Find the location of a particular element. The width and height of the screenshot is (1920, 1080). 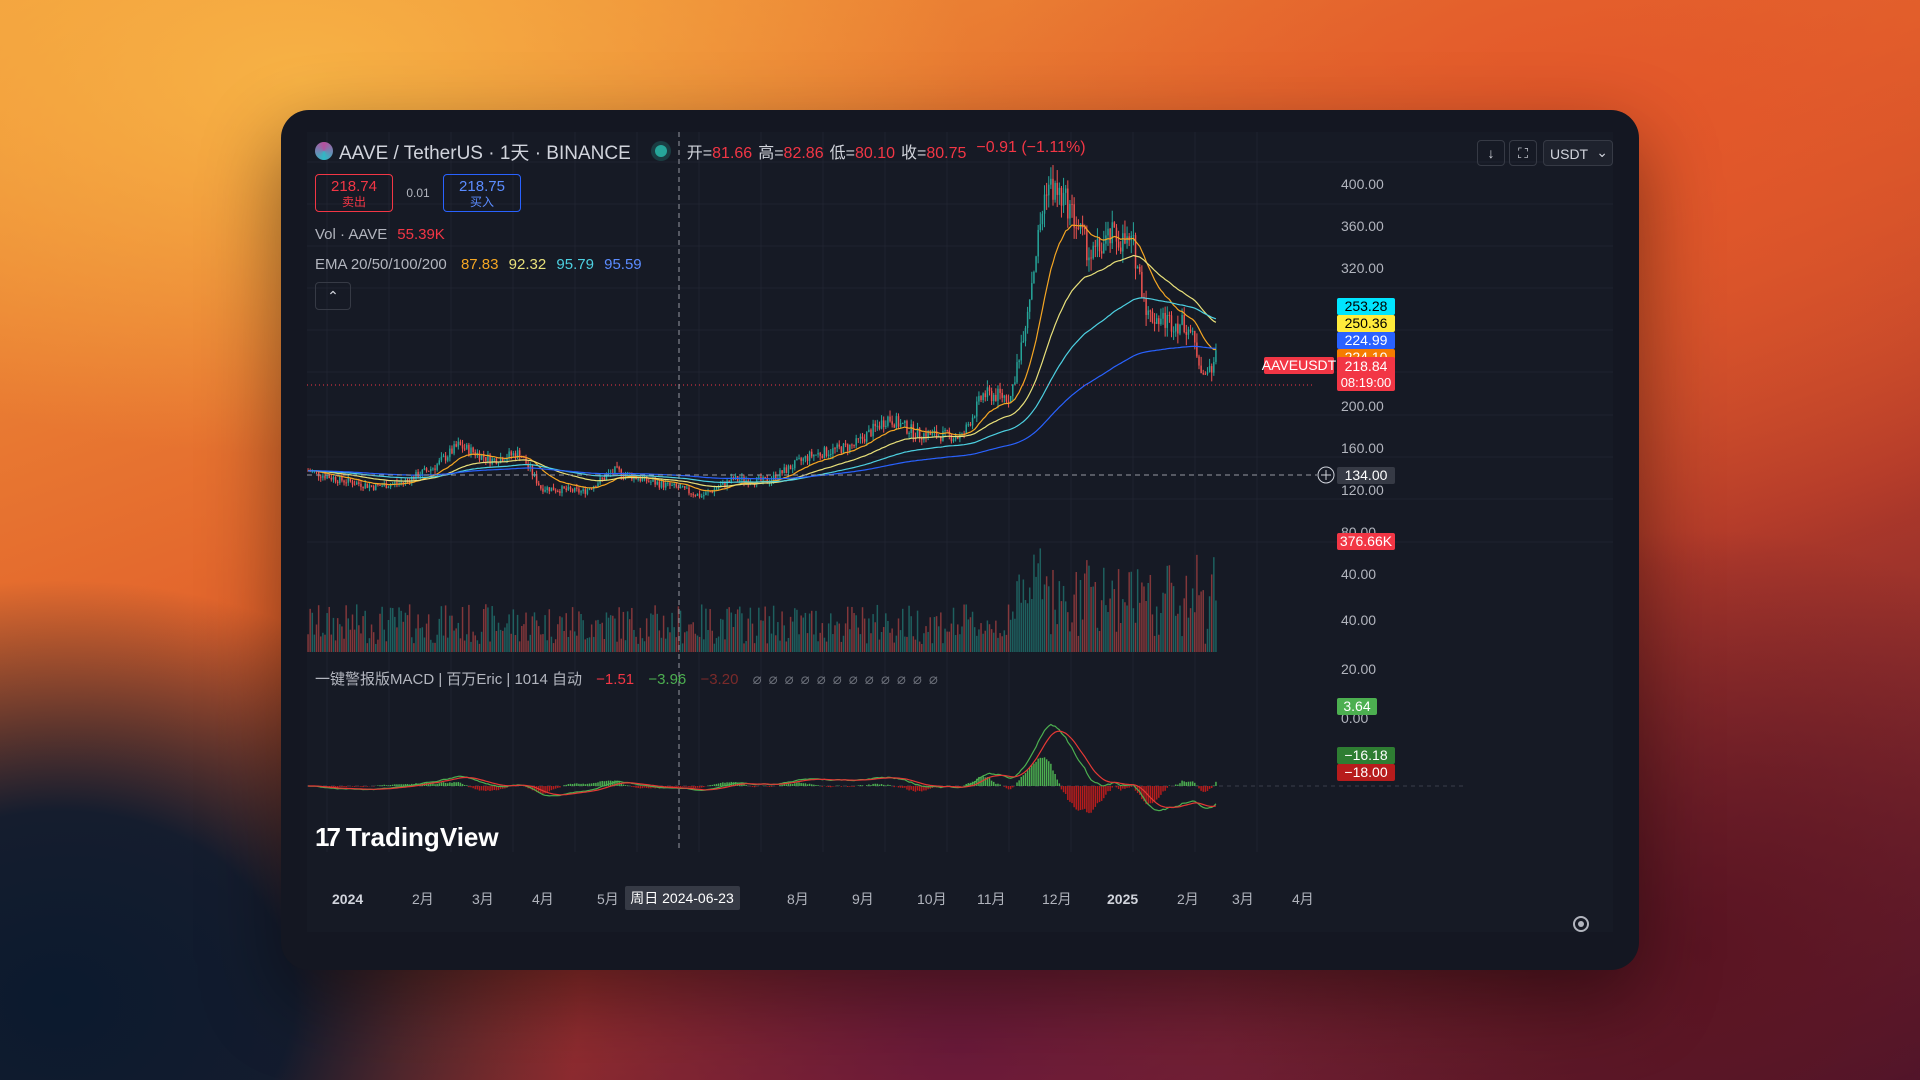

buy-button: 218.75 买入 is located at coordinates (482, 193).